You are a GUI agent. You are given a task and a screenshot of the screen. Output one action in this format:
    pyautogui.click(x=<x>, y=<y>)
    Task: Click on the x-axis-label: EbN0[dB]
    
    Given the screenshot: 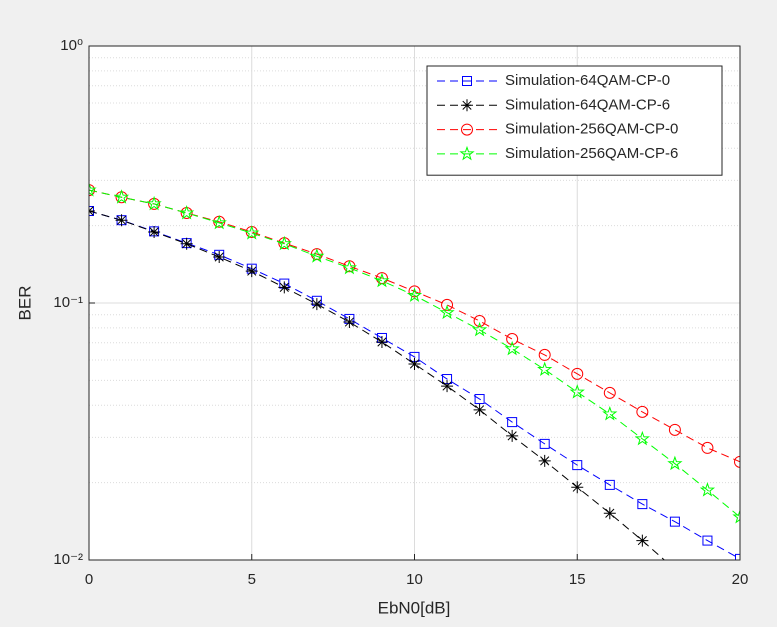 What is the action you would take?
    pyautogui.click(x=414, y=607)
    